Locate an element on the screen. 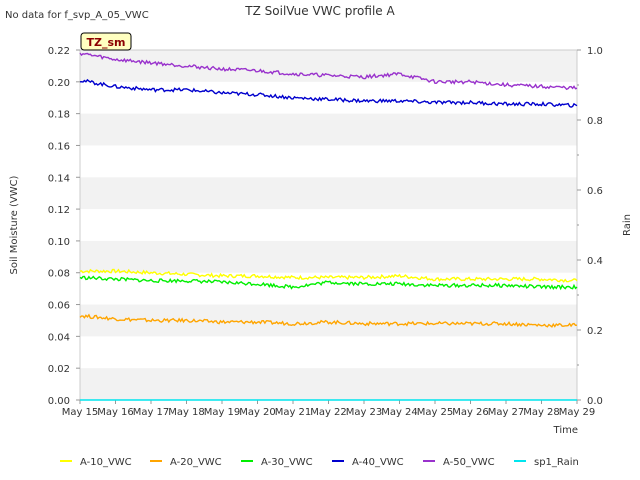 Image resolution: width=640 pixels, height=480 pixels. legend-label: A-40_VWC is located at coordinates (378, 462).